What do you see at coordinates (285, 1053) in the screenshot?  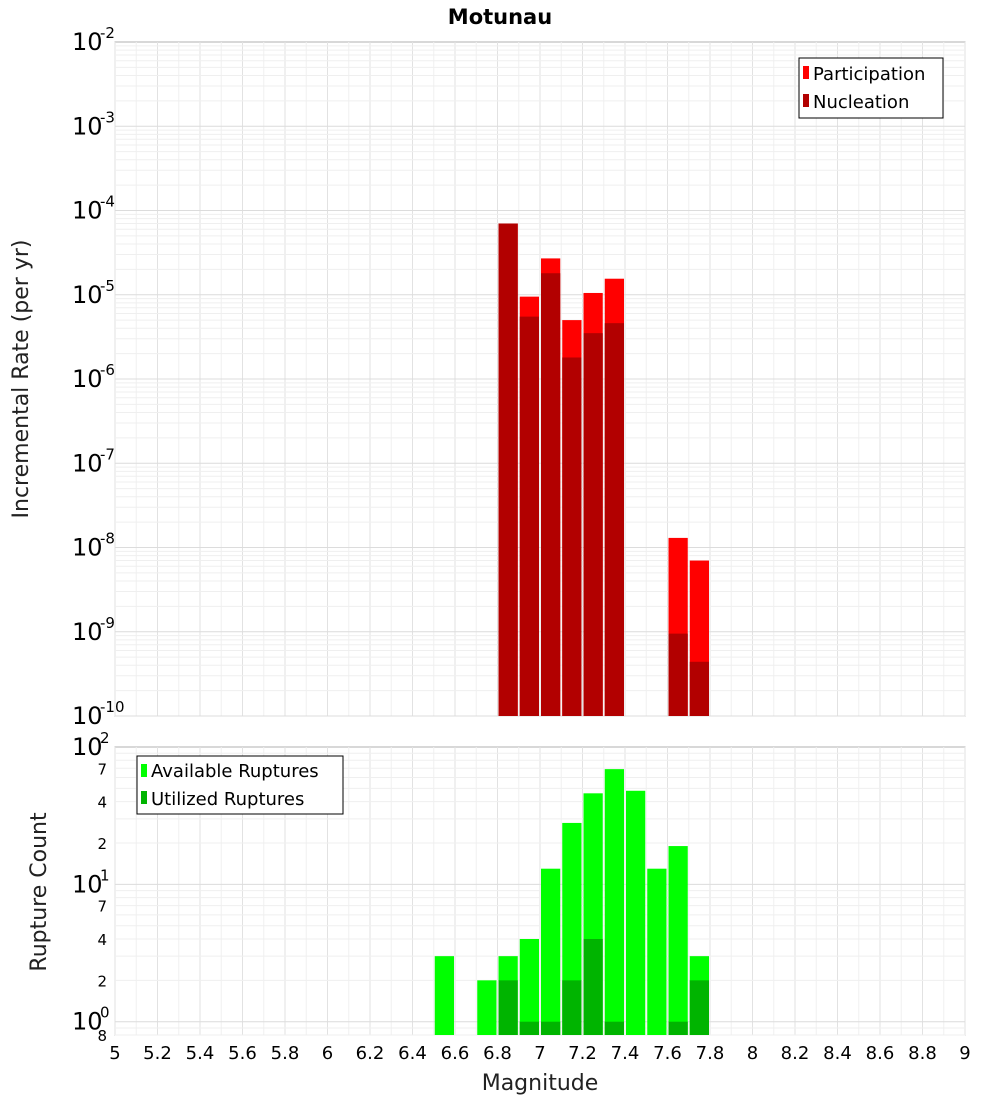 I see `x-tick-label: 5.8` at bounding box center [285, 1053].